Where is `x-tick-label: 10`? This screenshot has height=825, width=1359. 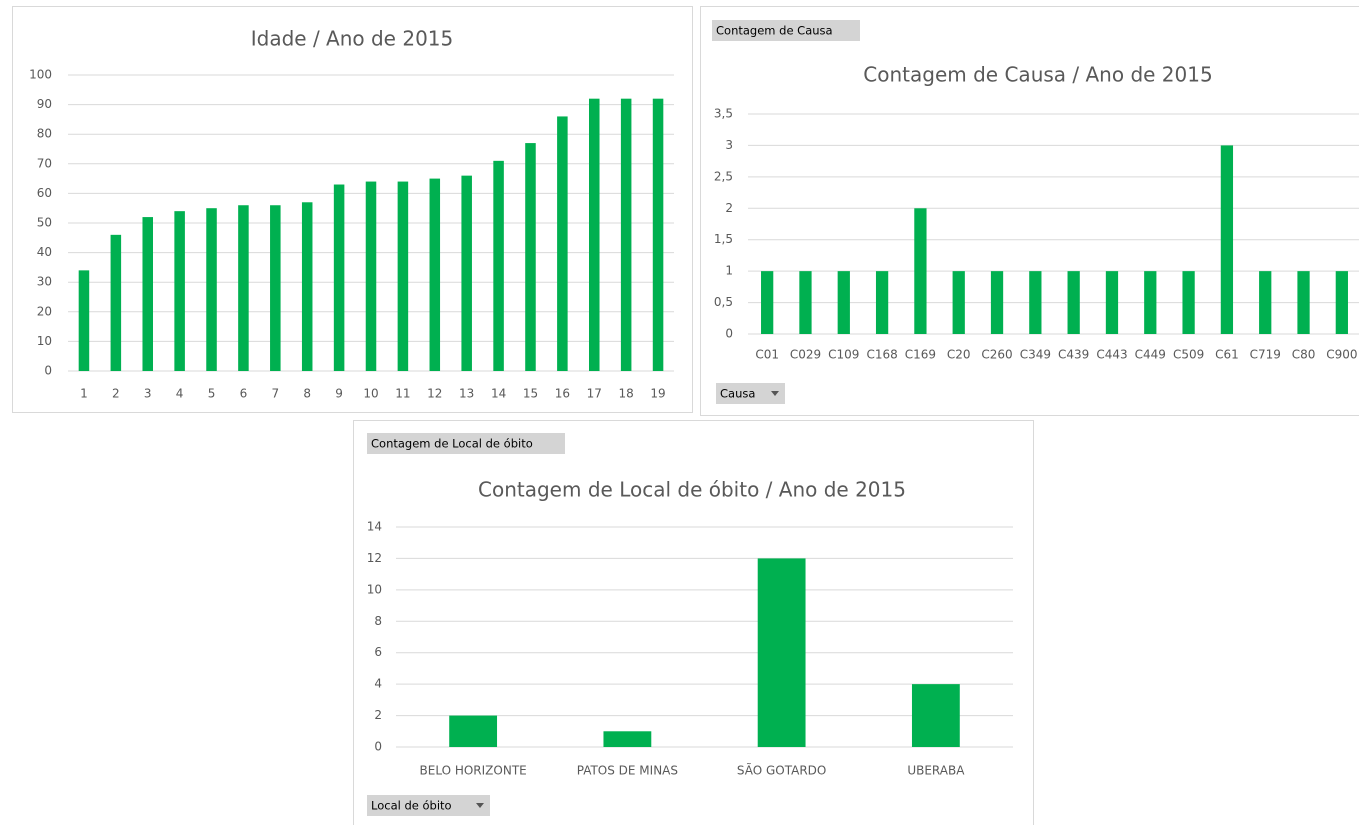
x-tick-label: 10 is located at coordinates (370, 394).